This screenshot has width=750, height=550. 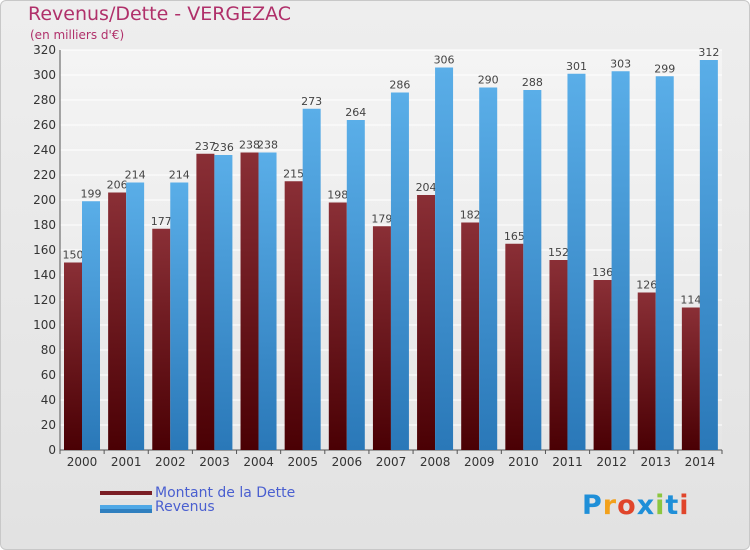 I want to click on data-label-dette: 182, so click(x=470, y=215).